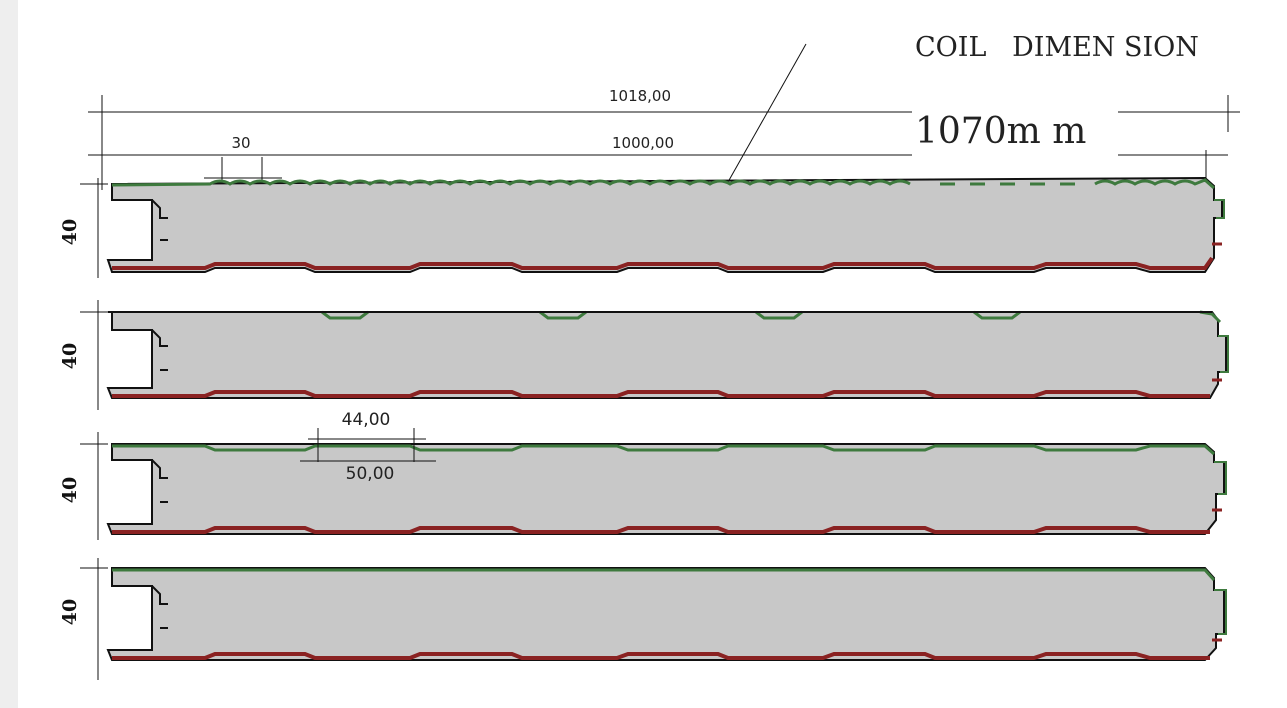 The image size is (1287, 708). What do you see at coordinates (9, 354) in the screenshot?
I see `left-margin-shade` at bounding box center [9, 354].